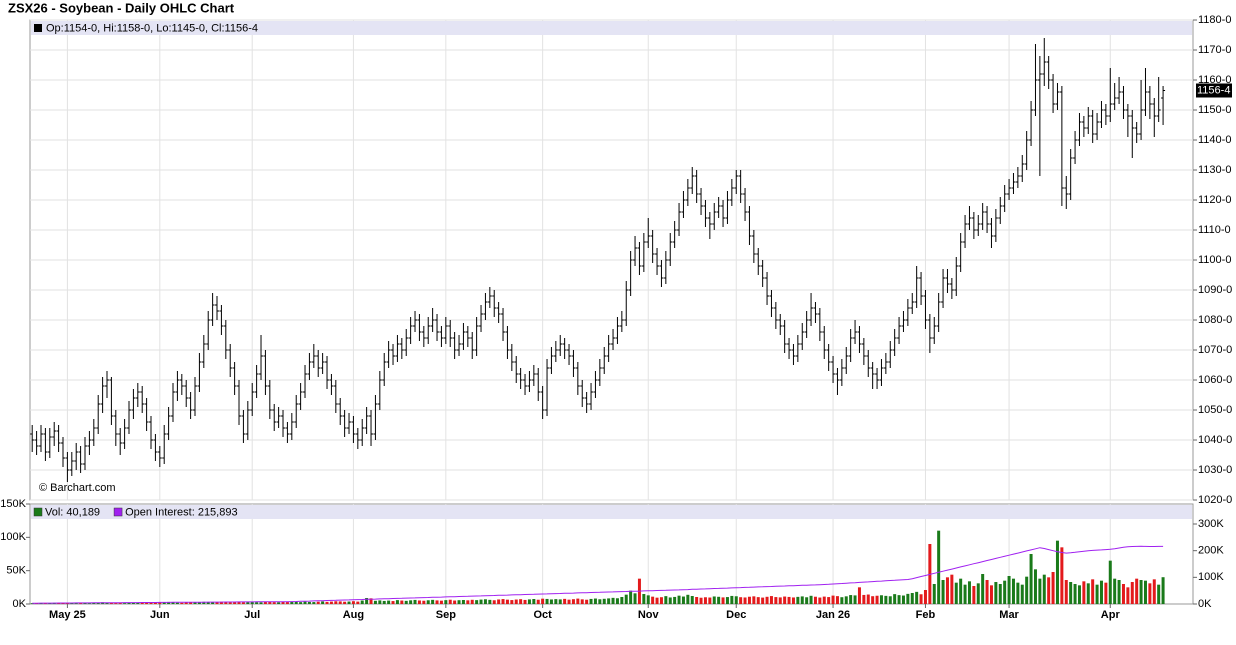 This screenshot has width=1236, height=645. Describe the element at coordinates (1214, 110) in the screenshot. I see `y-tick-label: 1150-0` at that location.